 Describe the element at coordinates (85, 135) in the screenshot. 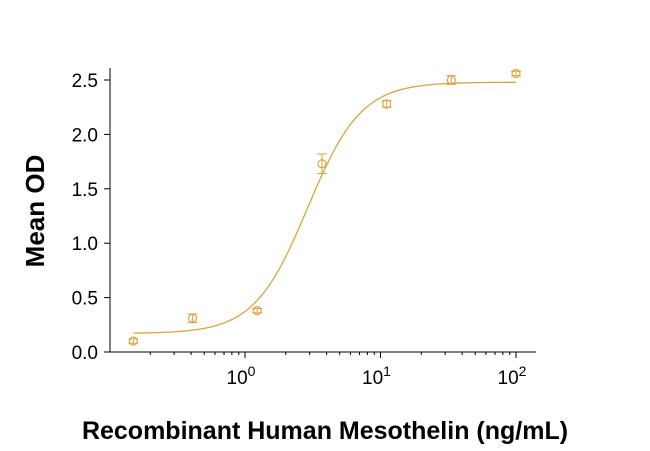

I see `y-tick-label: 2.0` at that location.